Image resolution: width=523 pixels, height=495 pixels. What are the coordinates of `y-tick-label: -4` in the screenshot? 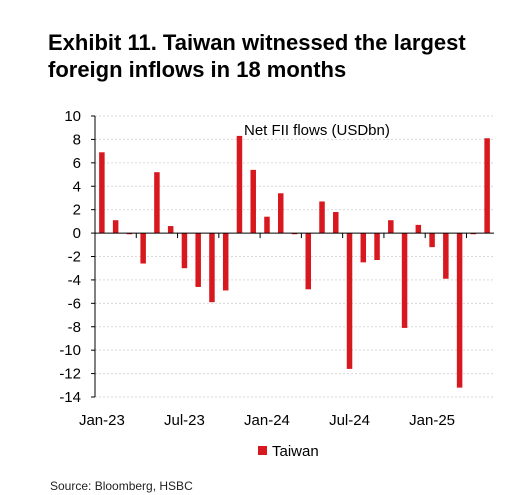 It's located at (74, 280).